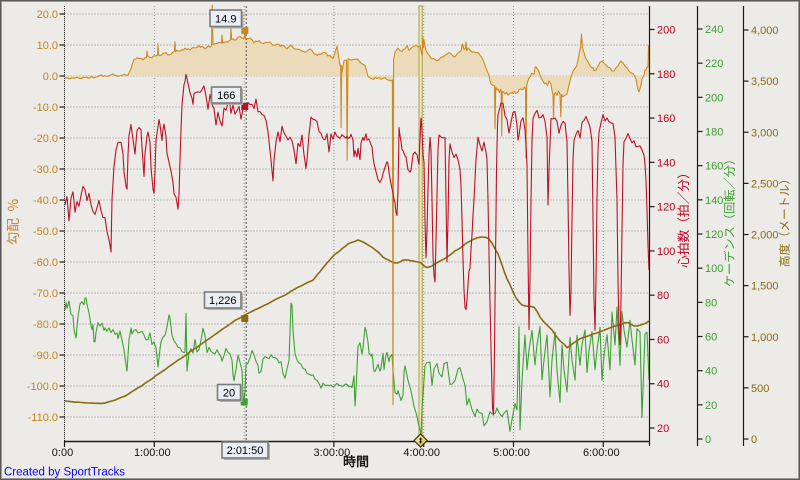  What do you see at coordinates (765, 184) in the screenshot?
I see `svg-text: 2,500` at bounding box center [765, 184].